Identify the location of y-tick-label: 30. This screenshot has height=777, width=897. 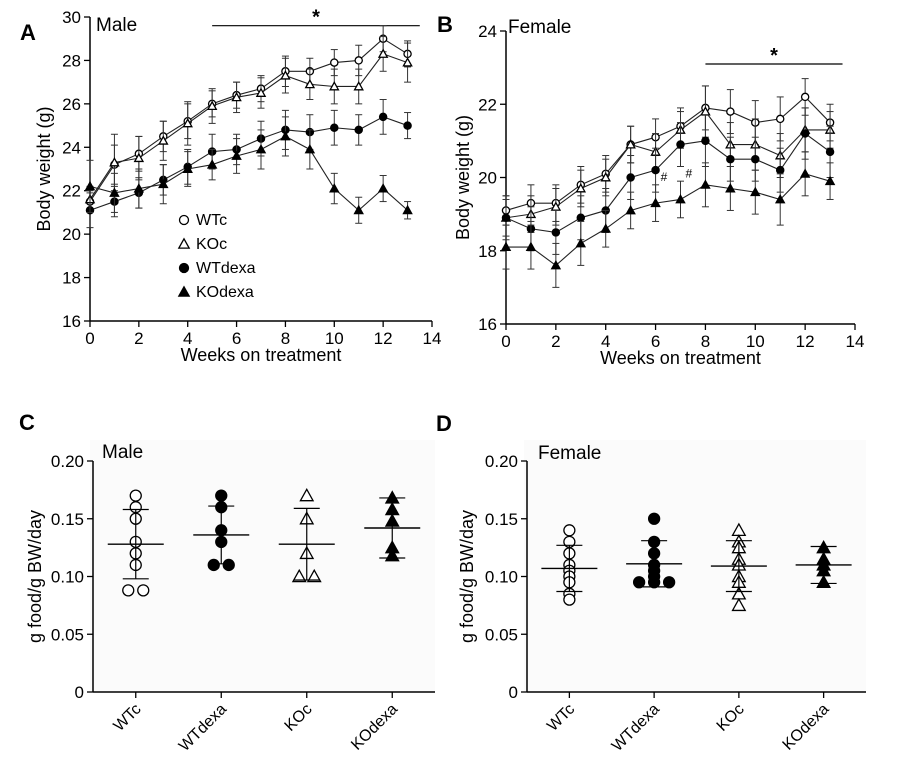
(71, 17).